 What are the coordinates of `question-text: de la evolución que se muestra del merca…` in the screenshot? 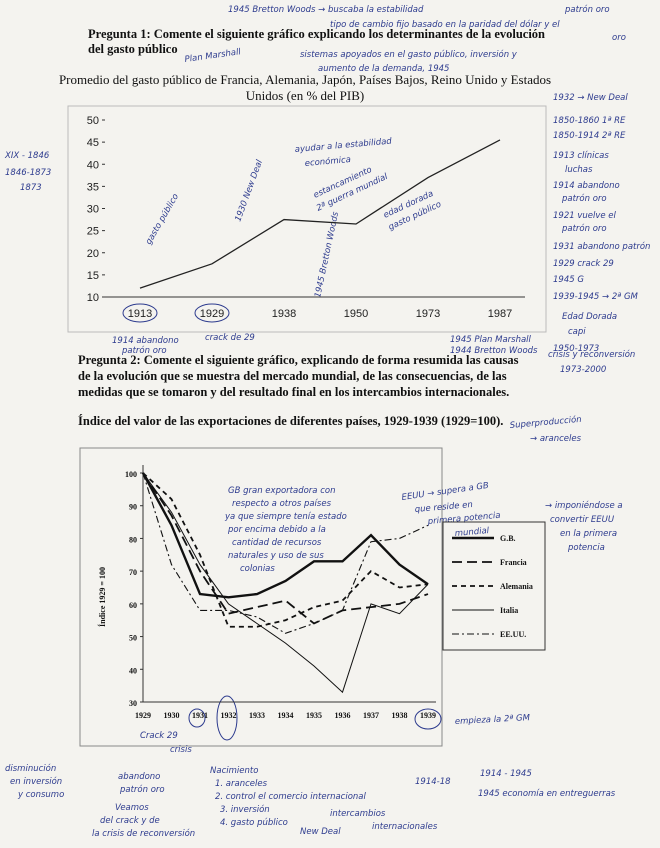 It's located at (292, 376).